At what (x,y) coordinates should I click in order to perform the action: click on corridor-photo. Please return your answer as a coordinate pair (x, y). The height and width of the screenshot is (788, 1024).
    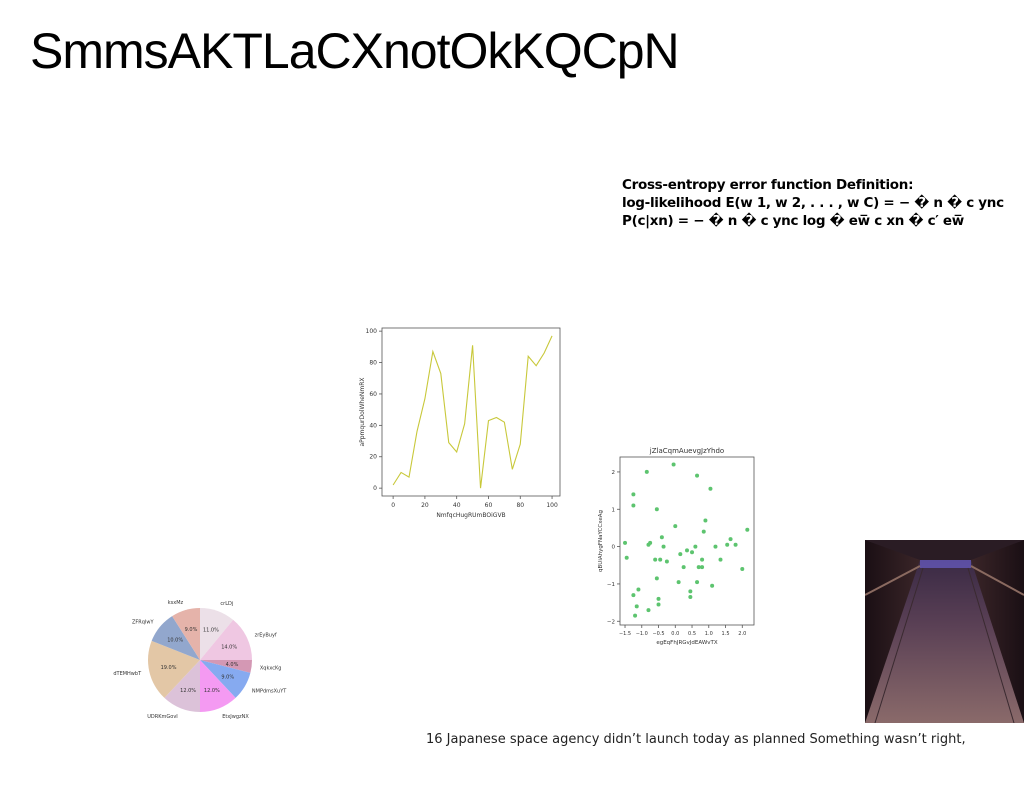
    Looking at the image, I should click on (944, 631).